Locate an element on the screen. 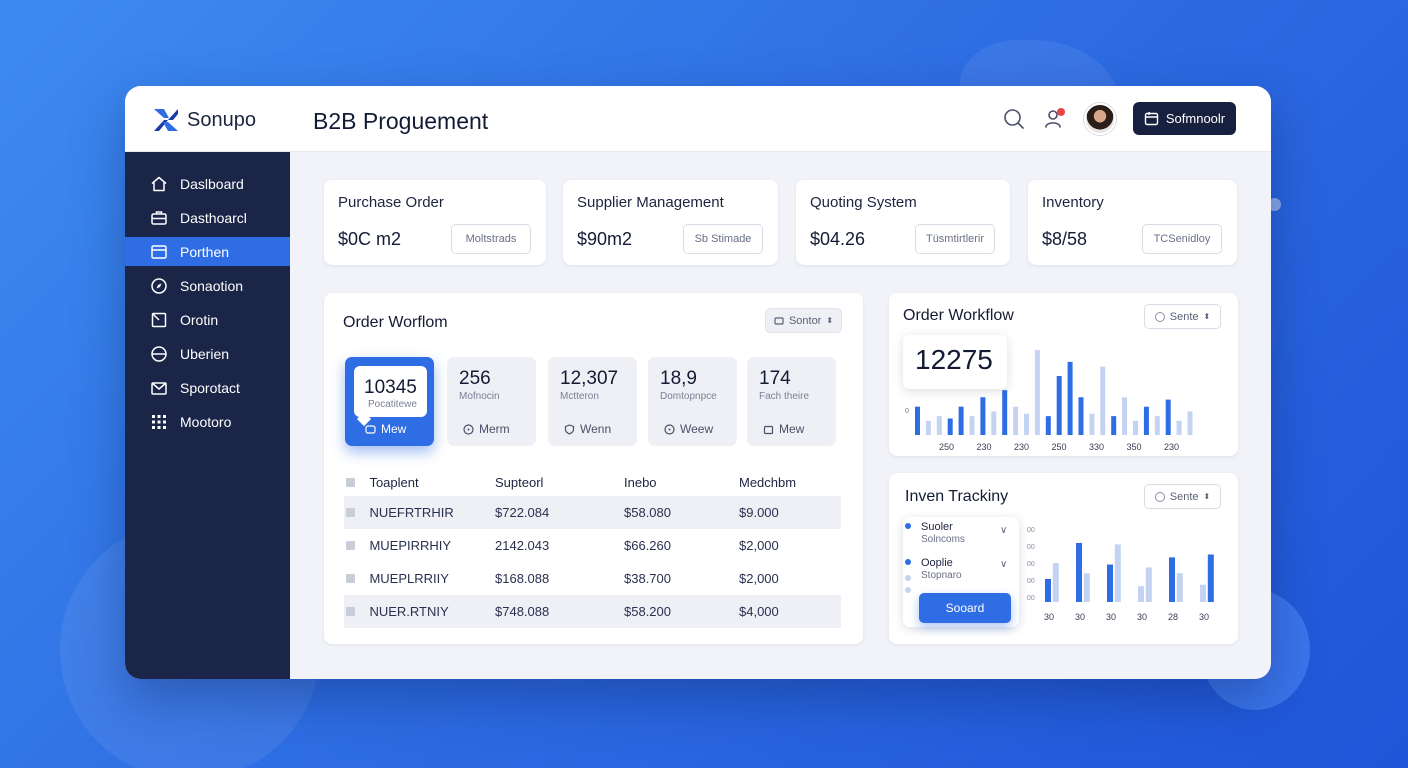  table-cell: MUEPLRRIIY is located at coordinates (409, 578).